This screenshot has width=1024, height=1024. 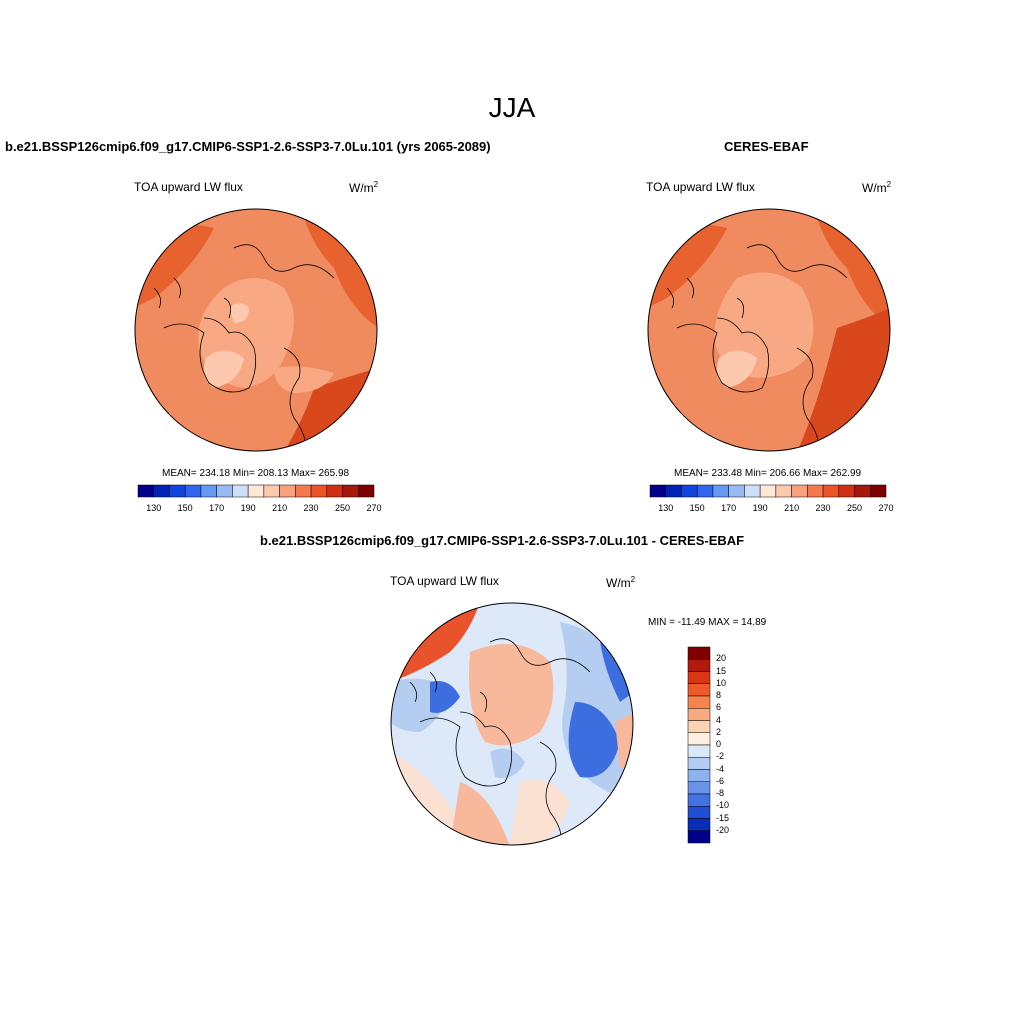 I want to click on diff-units: W/m2, so click(x=621, y=582).